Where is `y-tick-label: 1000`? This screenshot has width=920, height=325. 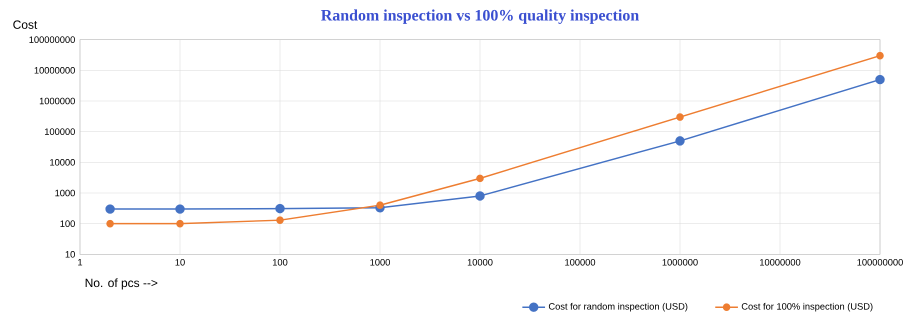
y-tick-label: 1000 is located at coordinates (65, 193).